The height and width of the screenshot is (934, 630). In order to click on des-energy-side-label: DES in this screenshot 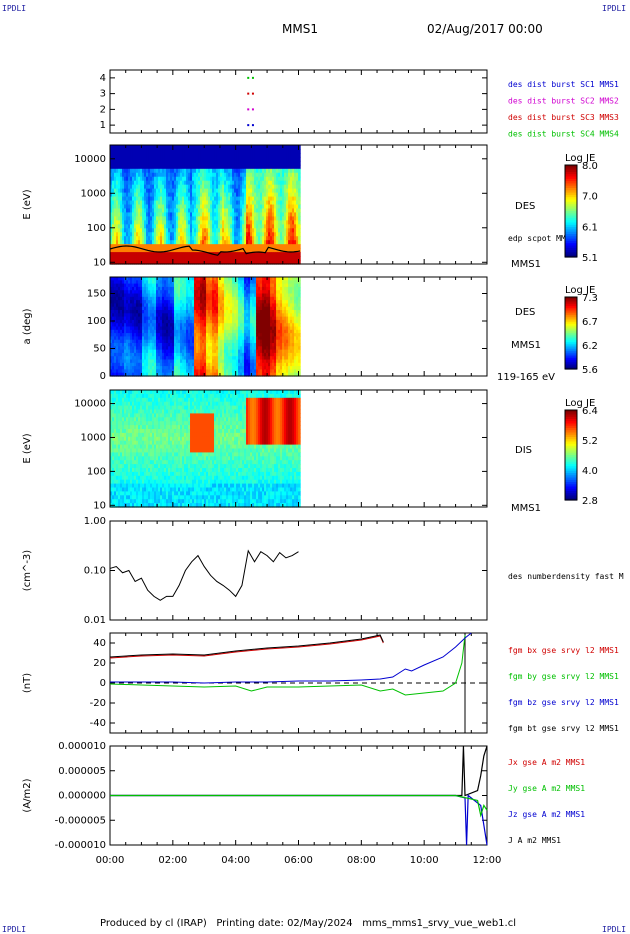, I will do `click(525, 206)`.